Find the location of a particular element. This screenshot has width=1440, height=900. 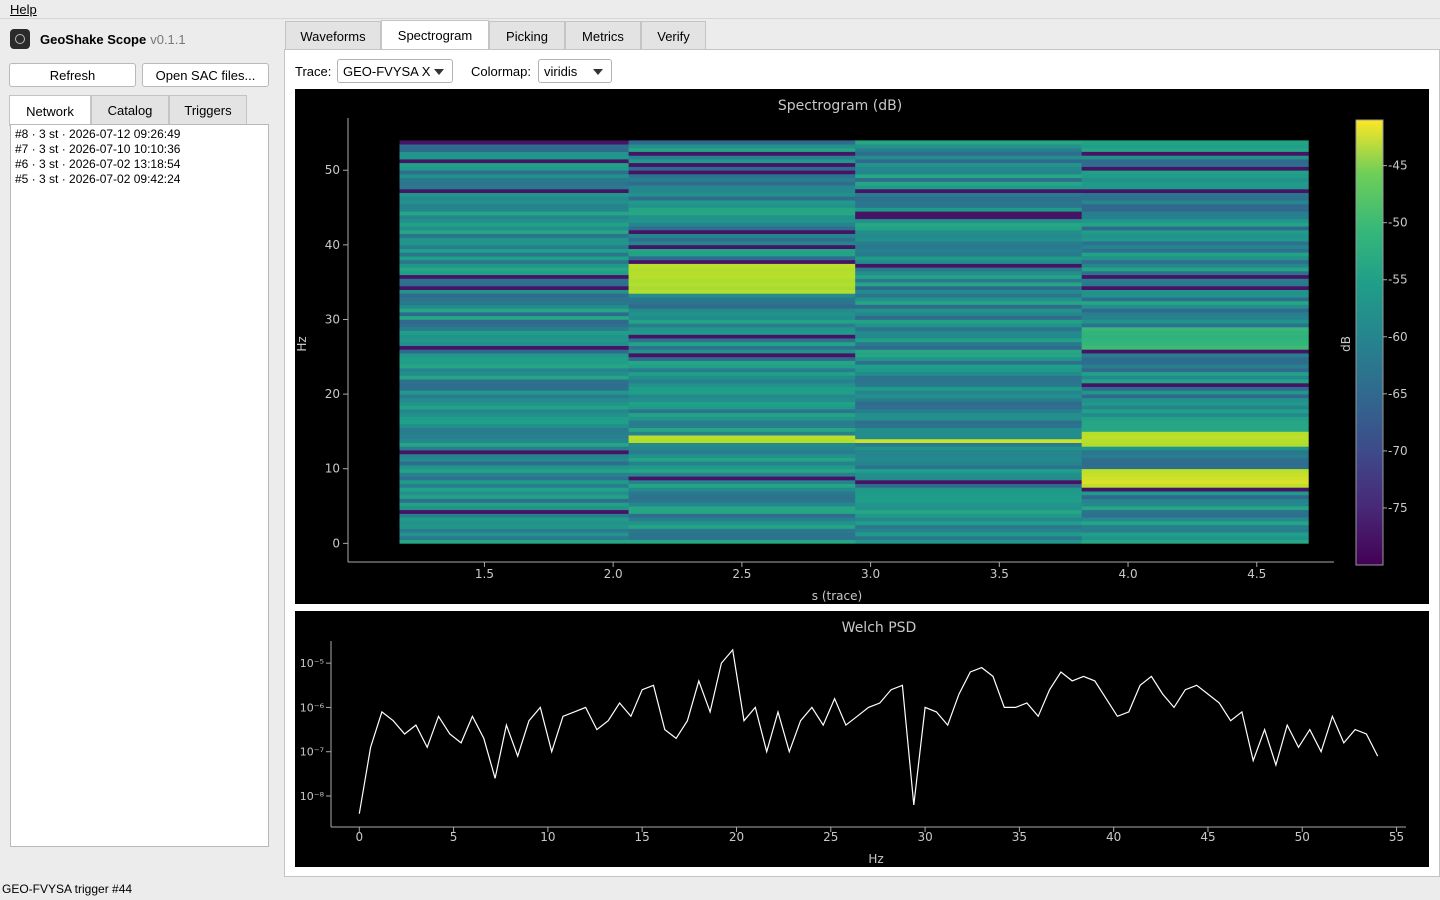

tab-triggers: Triggers is located at coordinates (208, 110).